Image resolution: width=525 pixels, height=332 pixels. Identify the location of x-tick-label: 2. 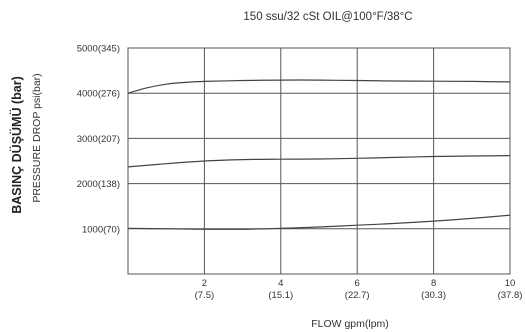
(204, 283).